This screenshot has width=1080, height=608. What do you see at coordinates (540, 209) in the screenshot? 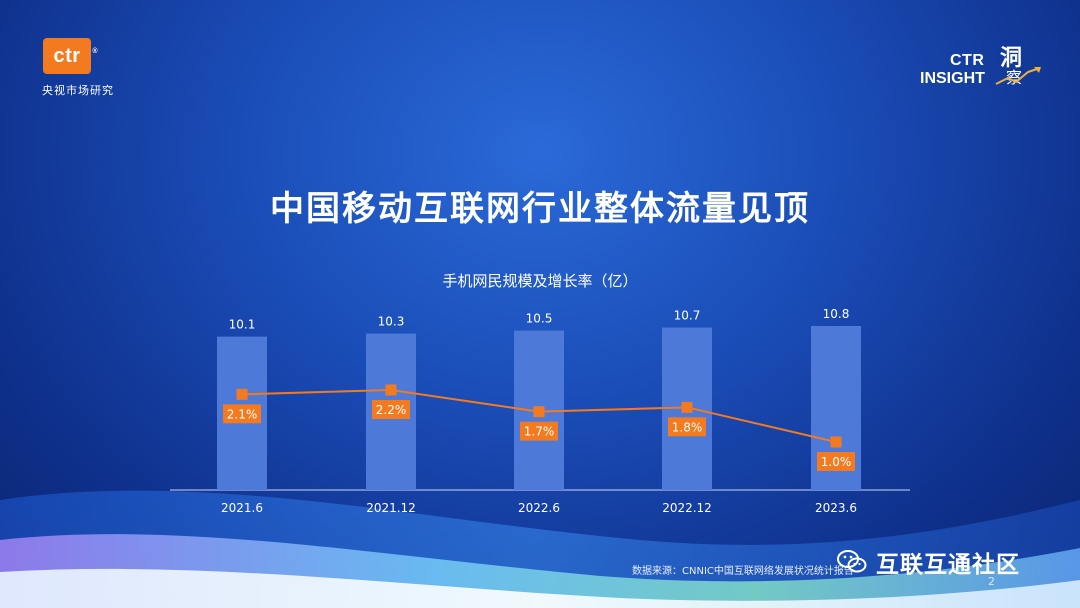
I see `slide-title: 中国移动互联网行业整体流量见顶` at bounding box center [540, 209].